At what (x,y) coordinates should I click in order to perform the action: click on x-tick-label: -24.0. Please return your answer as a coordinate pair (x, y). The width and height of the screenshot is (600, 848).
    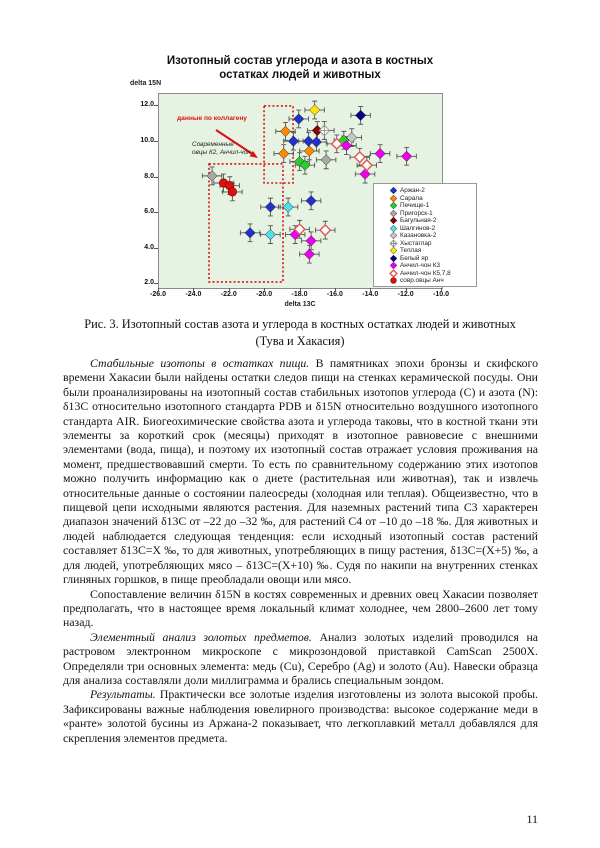
    Looking at the image, I should click on (193, 294).